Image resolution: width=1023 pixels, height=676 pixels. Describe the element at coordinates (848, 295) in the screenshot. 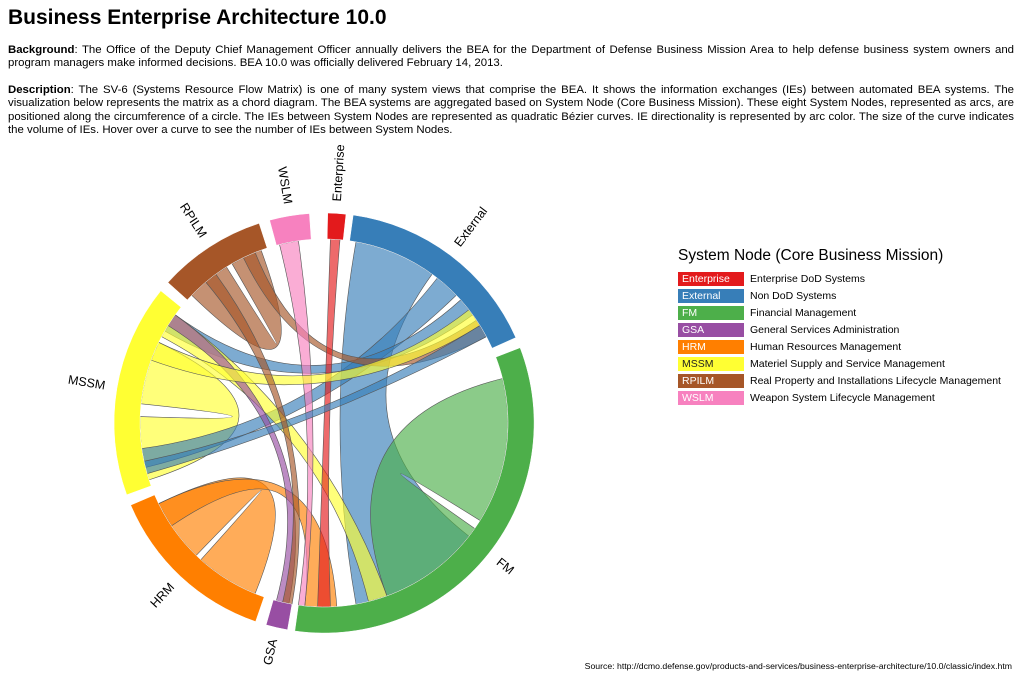

I see `legend-item-external: External Non DoD Systems` at that location.